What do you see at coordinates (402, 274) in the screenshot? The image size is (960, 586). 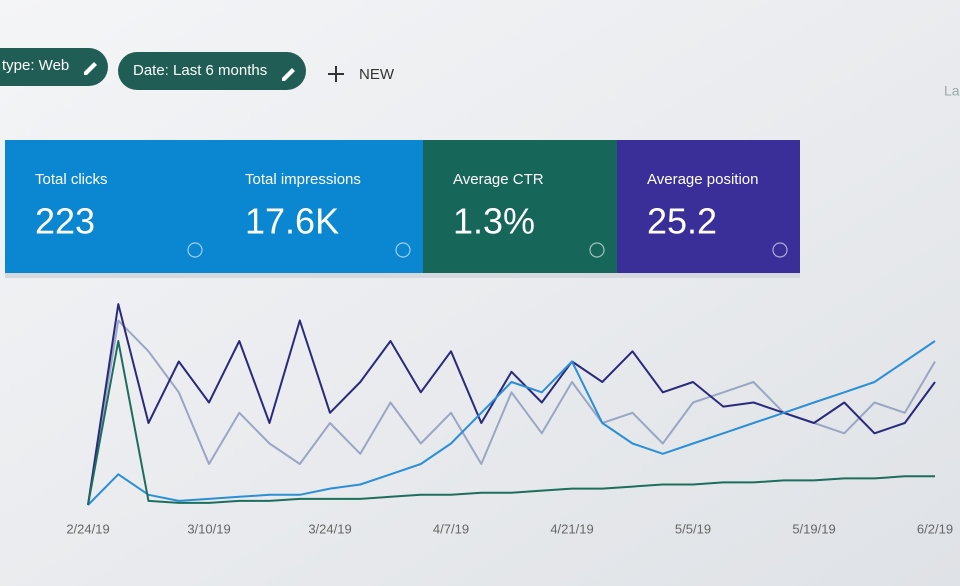 I see `card-shadow` at bounding box center [402, 274].